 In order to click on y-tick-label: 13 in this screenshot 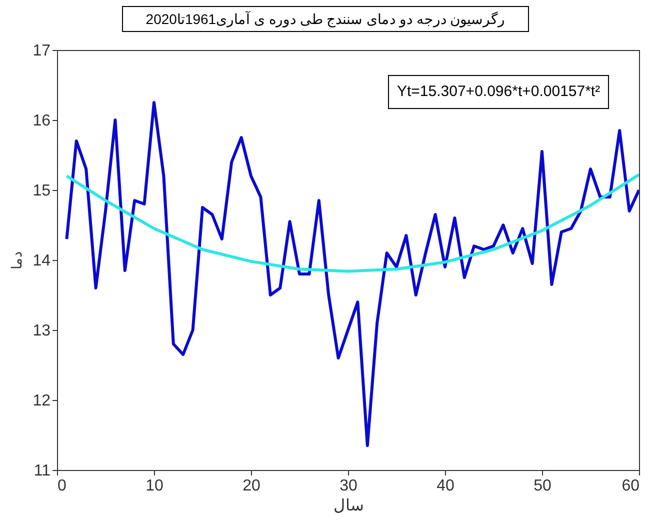, I will do `click(41, 331)`.